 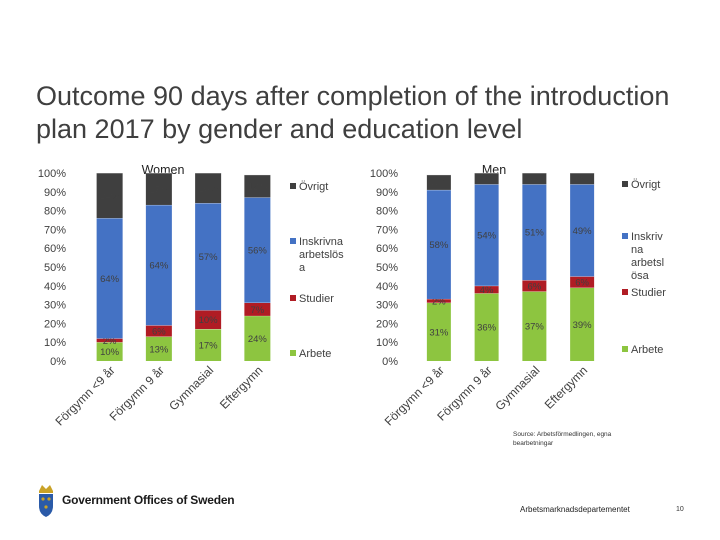 I want to click on data-label: 56%, so click(x=258, y=251).